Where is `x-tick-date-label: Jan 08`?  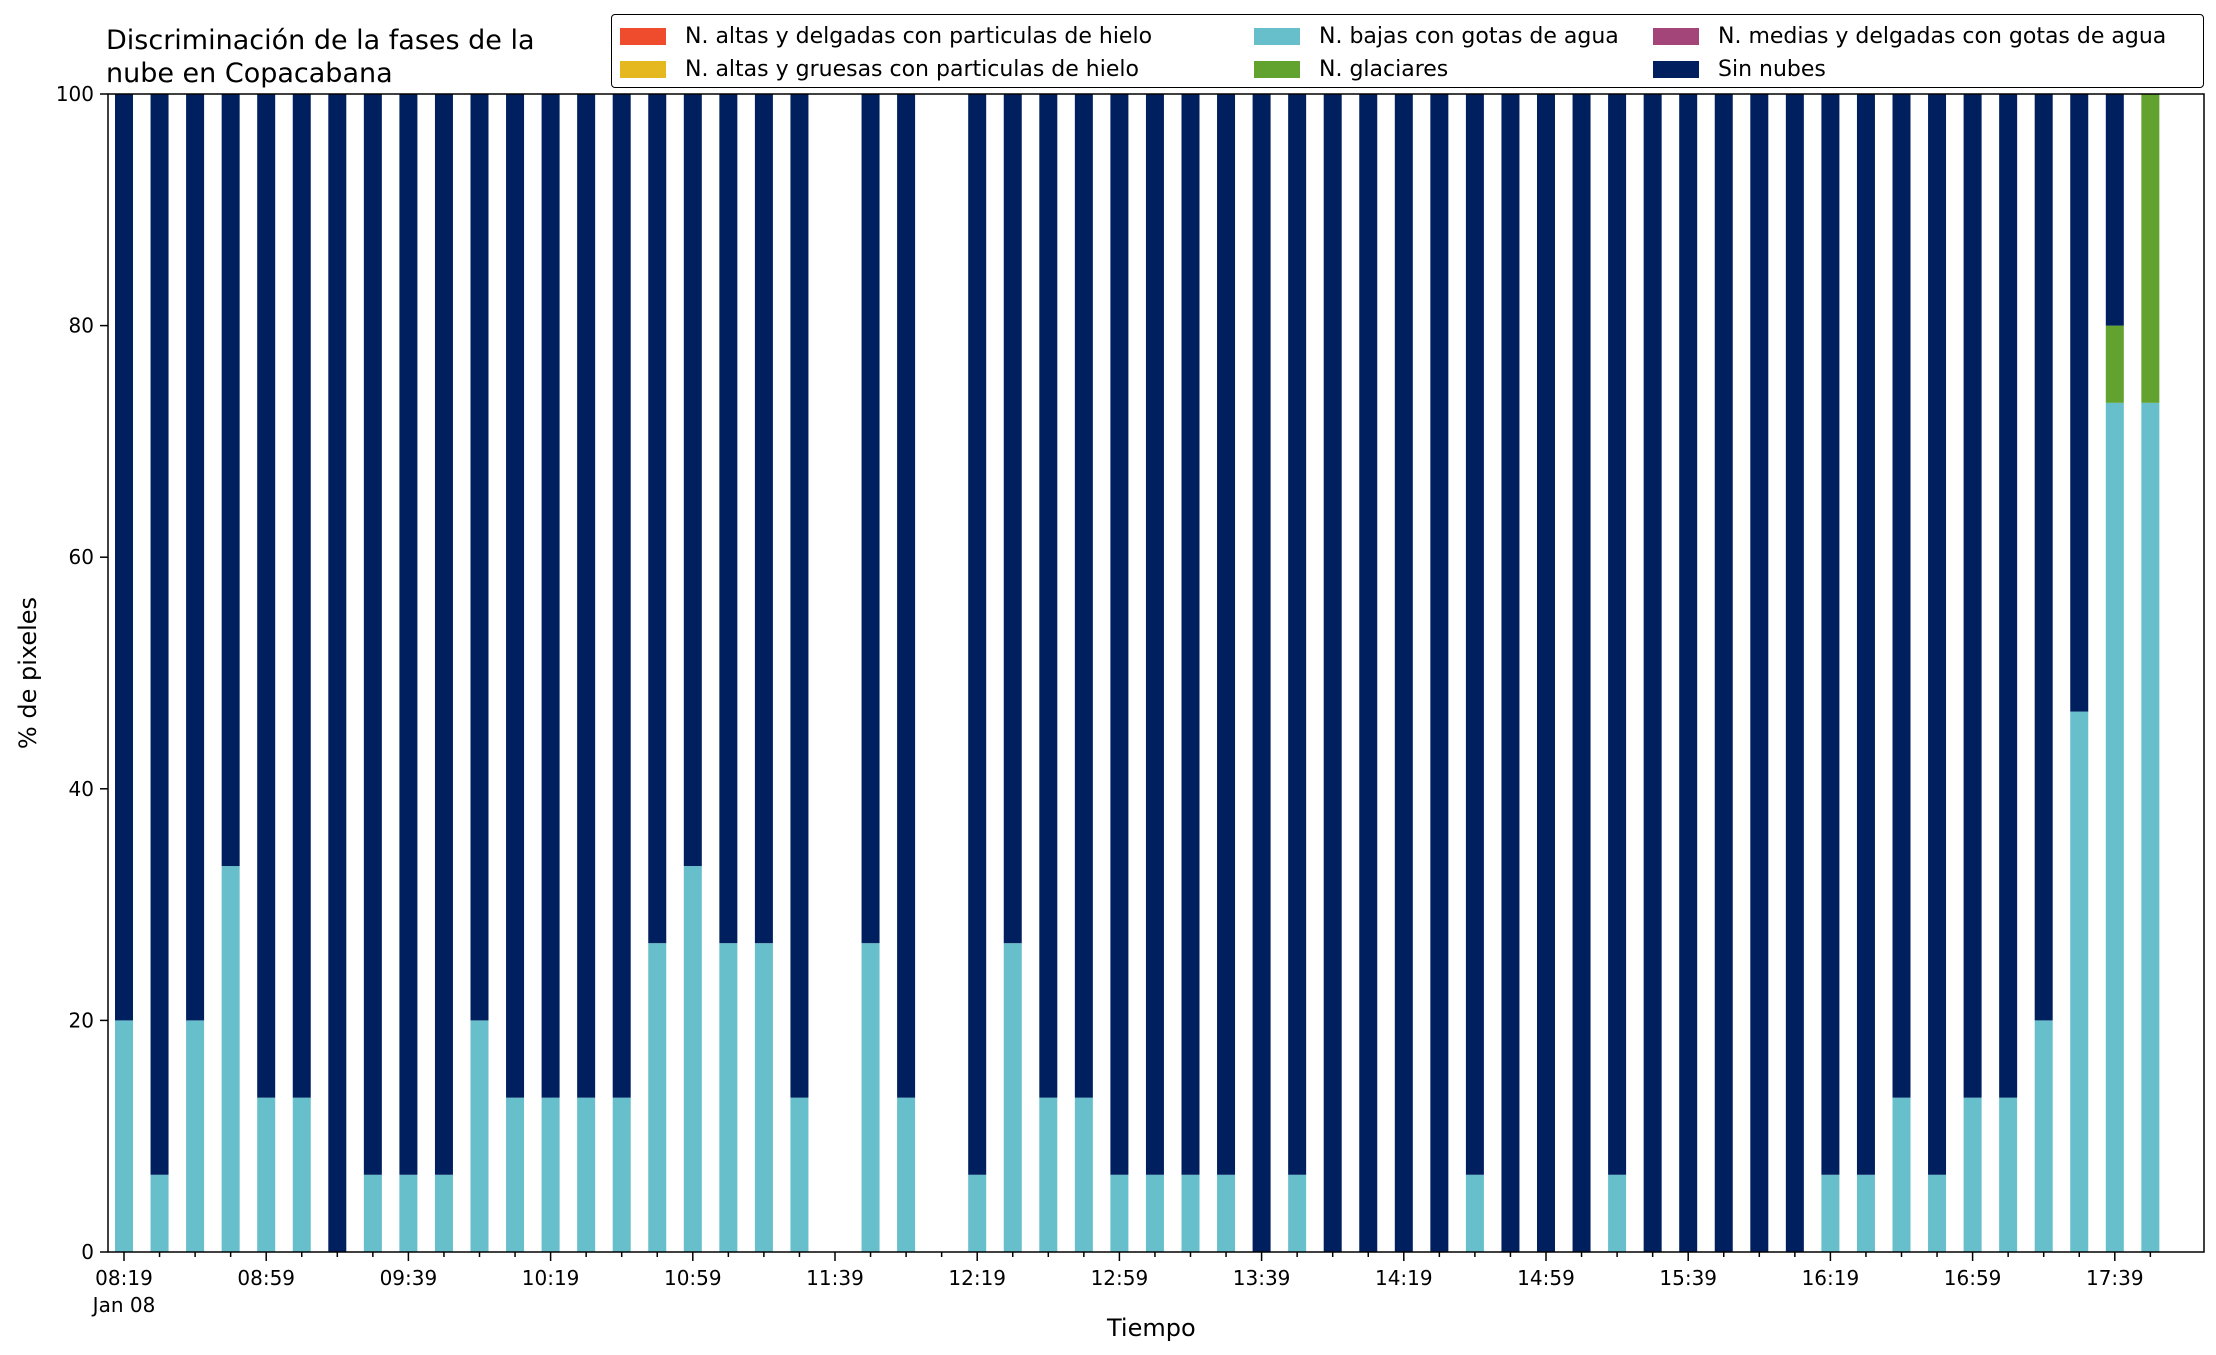
x-tick-date-label: Jan 08 is located at coordinates (123, 1305).